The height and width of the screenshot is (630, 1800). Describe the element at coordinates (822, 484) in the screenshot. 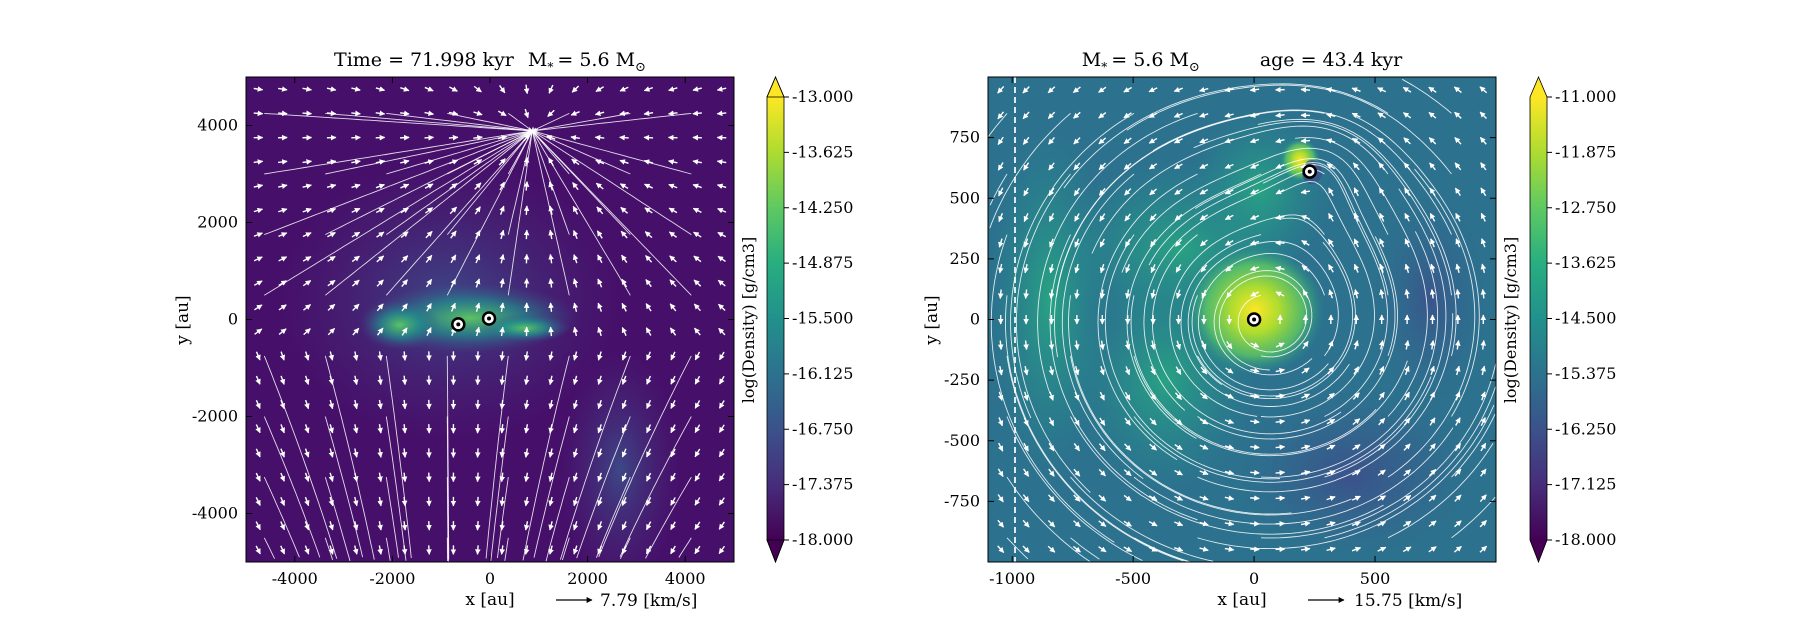

I see `colorbar-tick-label: -17.375` at that location.